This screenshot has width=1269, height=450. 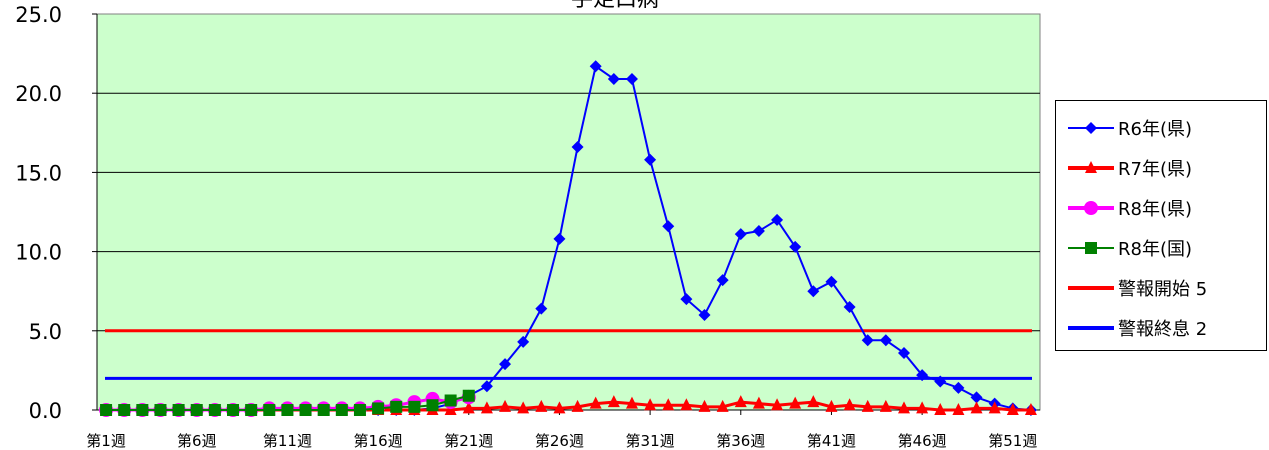 What do you see at coordinates (38, 94) in the screenshot?
I see `y-tick-label: 20.0` at bounding box center [38, 94].